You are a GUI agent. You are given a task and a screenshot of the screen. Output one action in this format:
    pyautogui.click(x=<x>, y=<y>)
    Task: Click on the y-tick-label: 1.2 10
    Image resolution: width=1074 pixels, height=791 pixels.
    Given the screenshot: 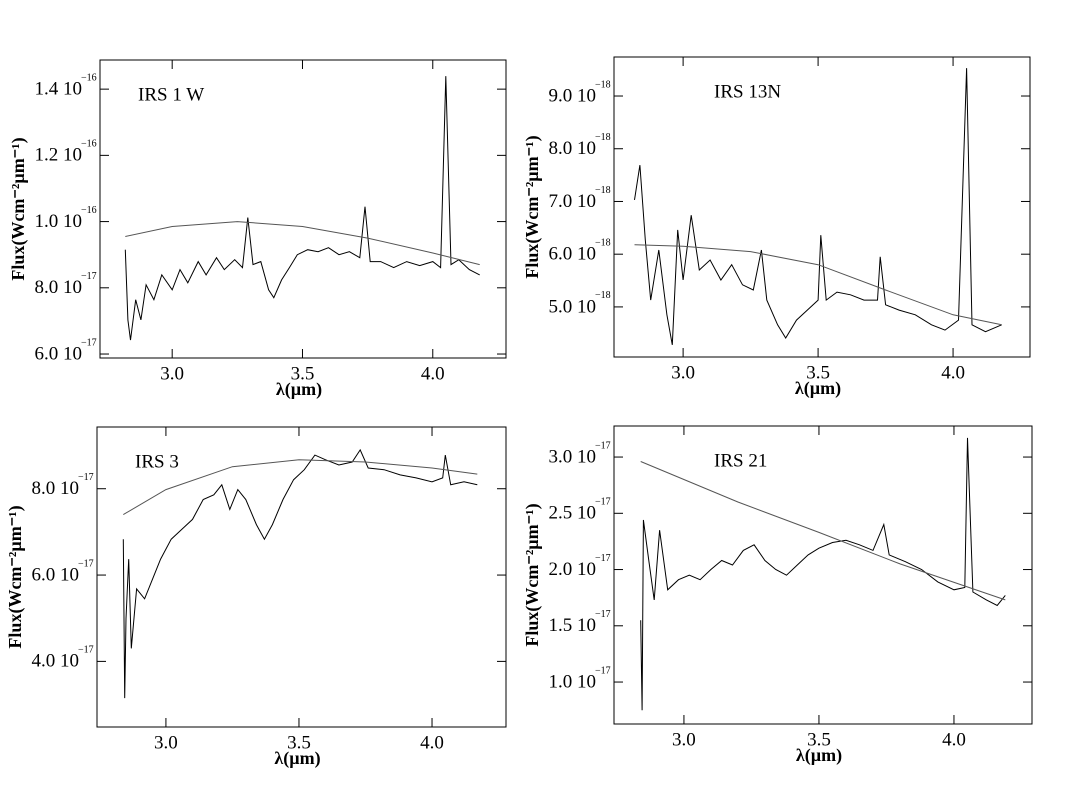 What is the action you would take?
    pyautogui.click(x=59, y=155)
    